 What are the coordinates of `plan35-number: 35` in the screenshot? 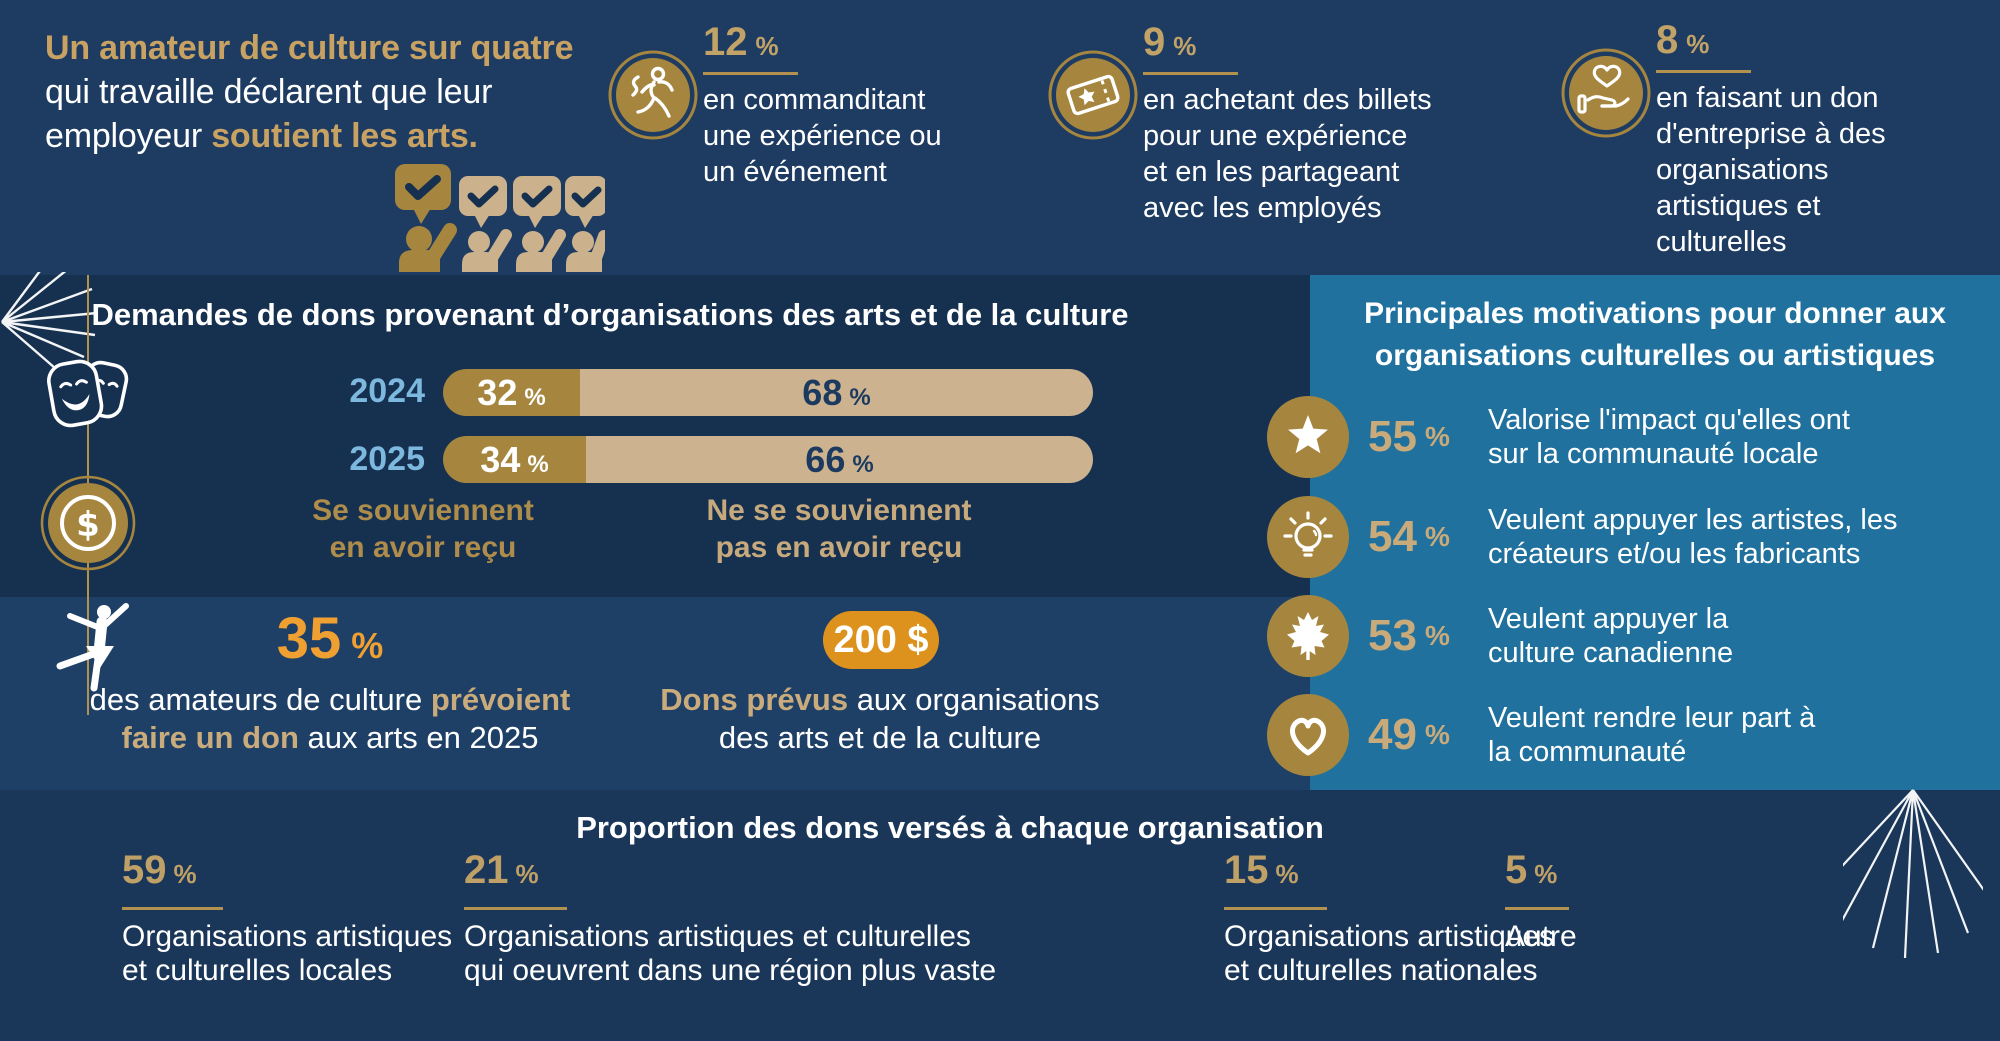 It's located at (309, 638).